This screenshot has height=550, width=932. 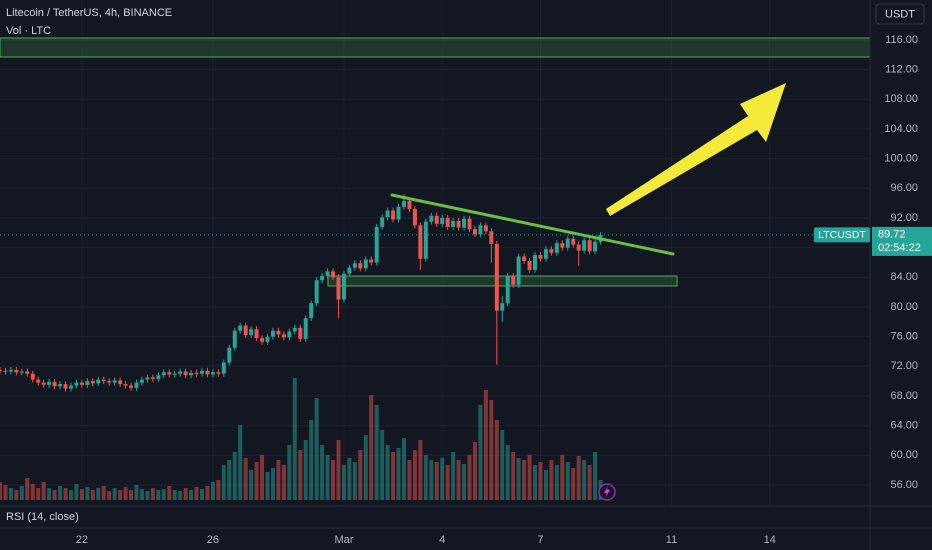 I want to click on y-tick-label: 116.00, so click(x=901, y=40).